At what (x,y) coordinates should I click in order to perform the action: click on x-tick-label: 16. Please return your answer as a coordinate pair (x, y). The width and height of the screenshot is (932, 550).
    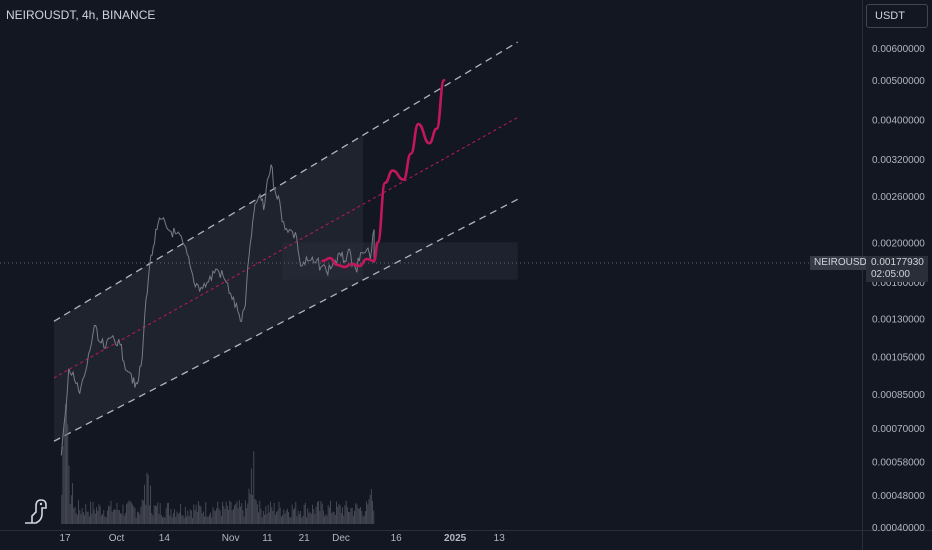
    Looking at the image, I should click on (397, 538).